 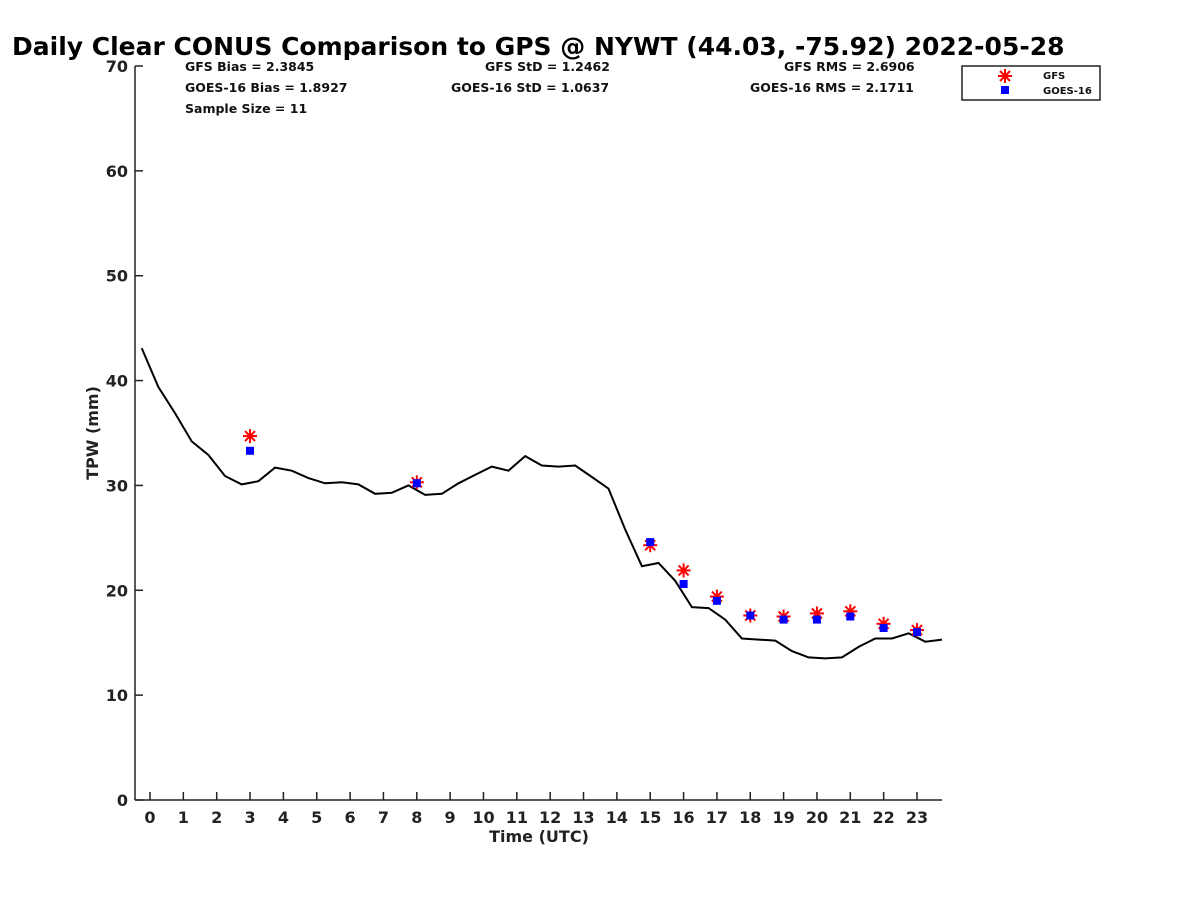 I want to click on legend-goes-marker, so click(x=1005, y=90).